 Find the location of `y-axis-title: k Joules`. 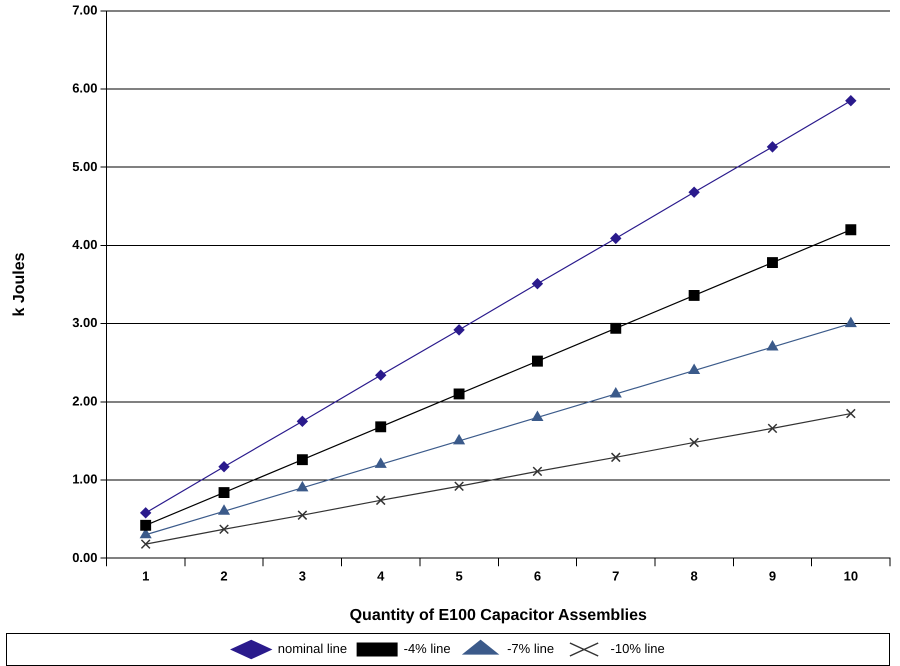

y-axis-title: k Joules is located at coordinates (19, 284).